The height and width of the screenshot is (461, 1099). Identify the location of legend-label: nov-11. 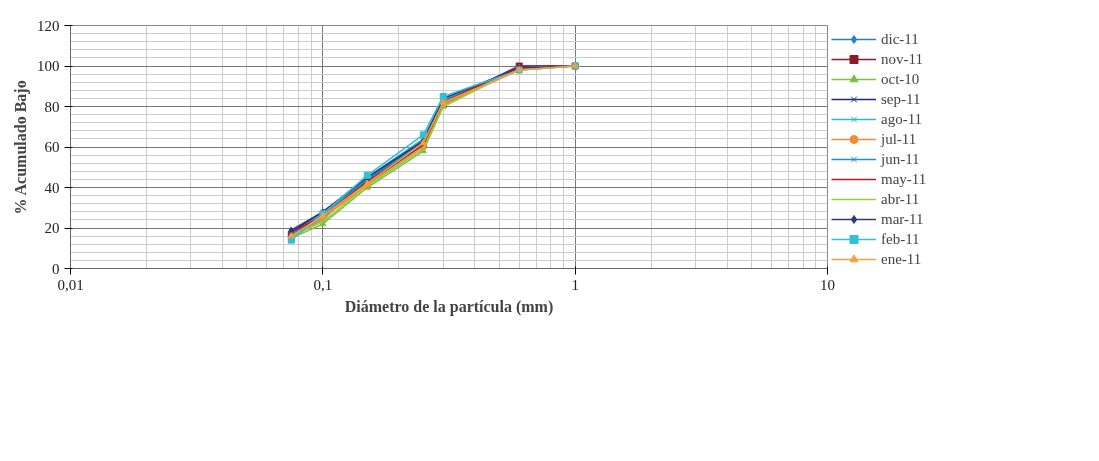
(902, 59).